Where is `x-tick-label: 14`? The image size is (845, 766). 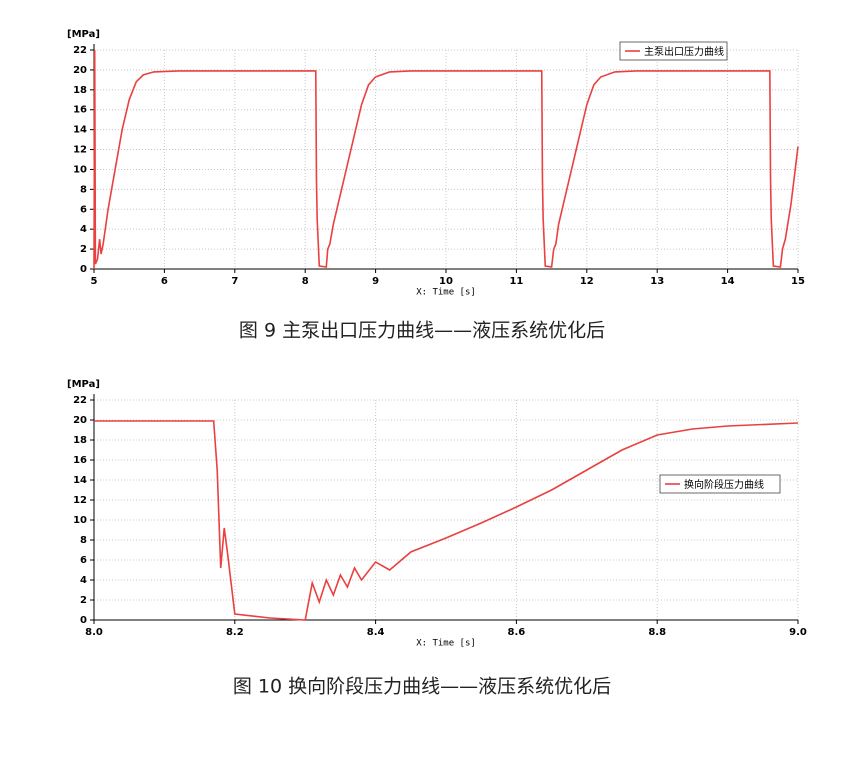
x-tick-label: 14 is located at coordinates (728, 281).